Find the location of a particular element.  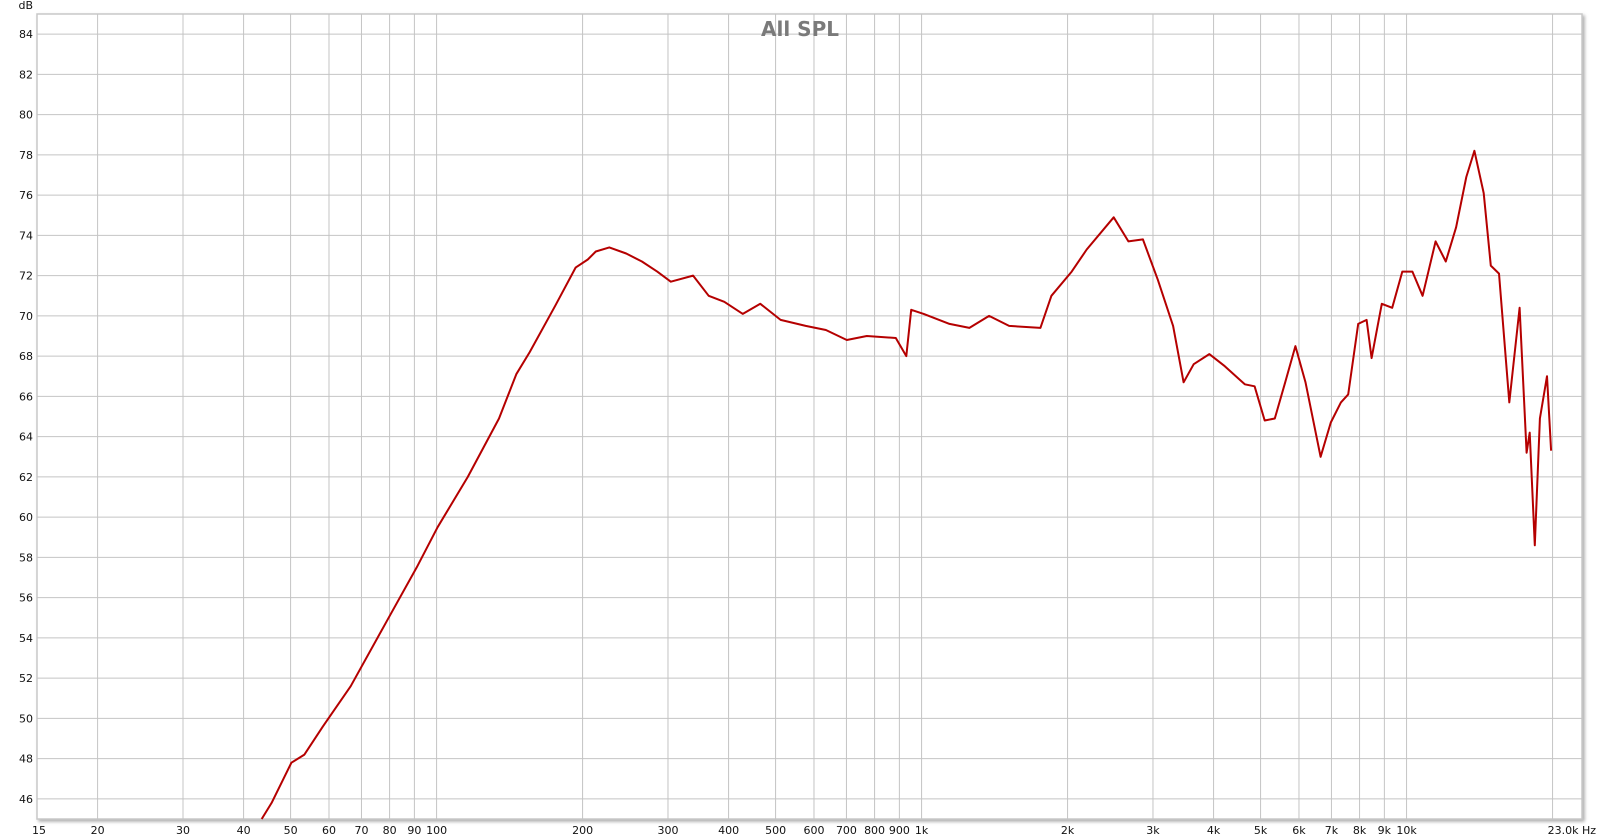

y-tick-label: 50 is located at coordinates (26, 718).